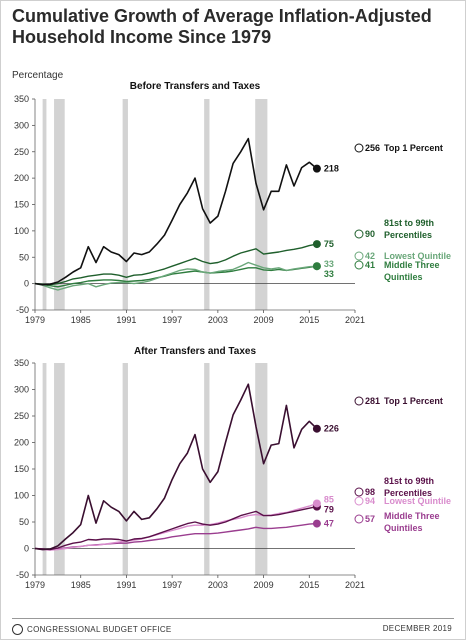  Describe the element at coordinates (408, 493) in the screenshot. I see `after-legend-name: Percentiles` at that location.